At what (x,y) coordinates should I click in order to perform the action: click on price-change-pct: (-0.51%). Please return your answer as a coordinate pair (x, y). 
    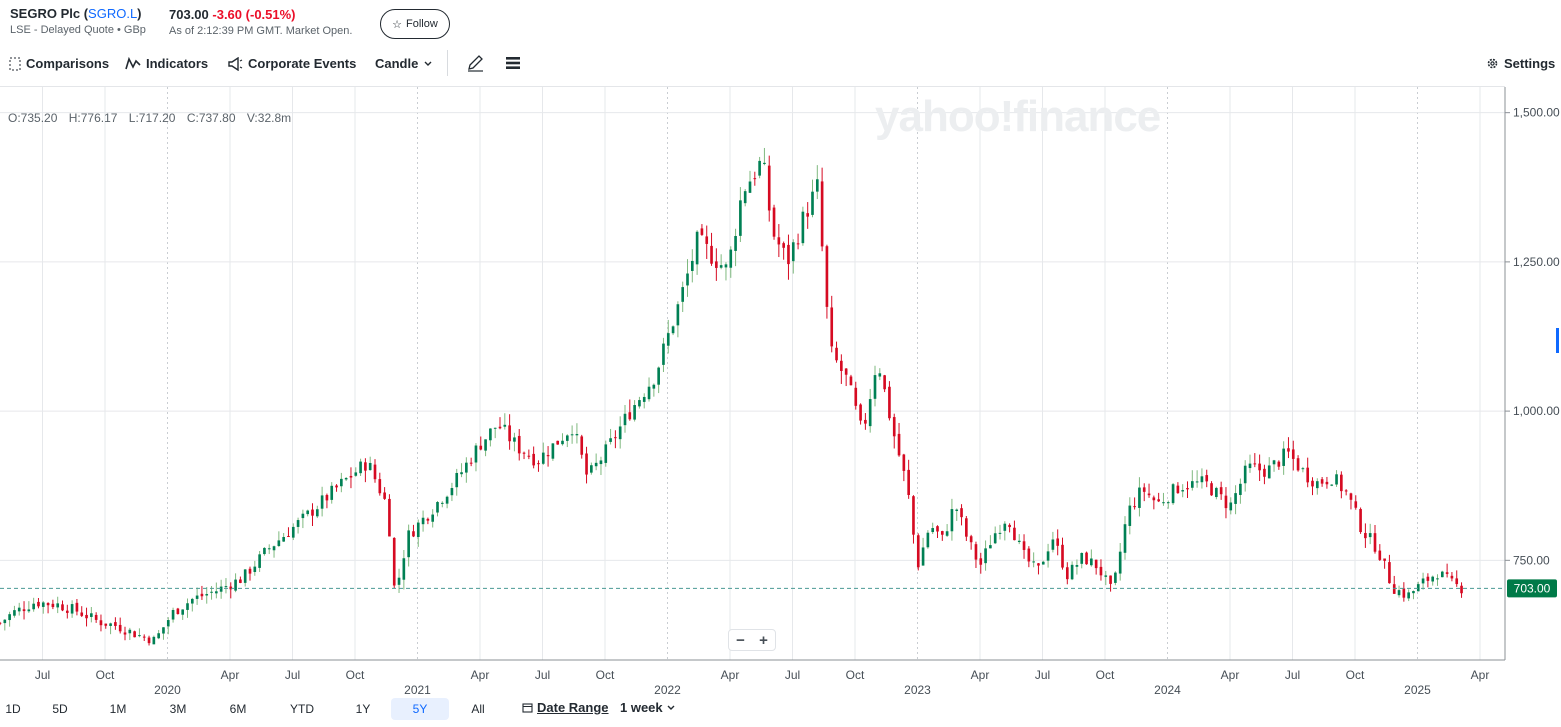
    Looking at the image, I should click on (270, 14).